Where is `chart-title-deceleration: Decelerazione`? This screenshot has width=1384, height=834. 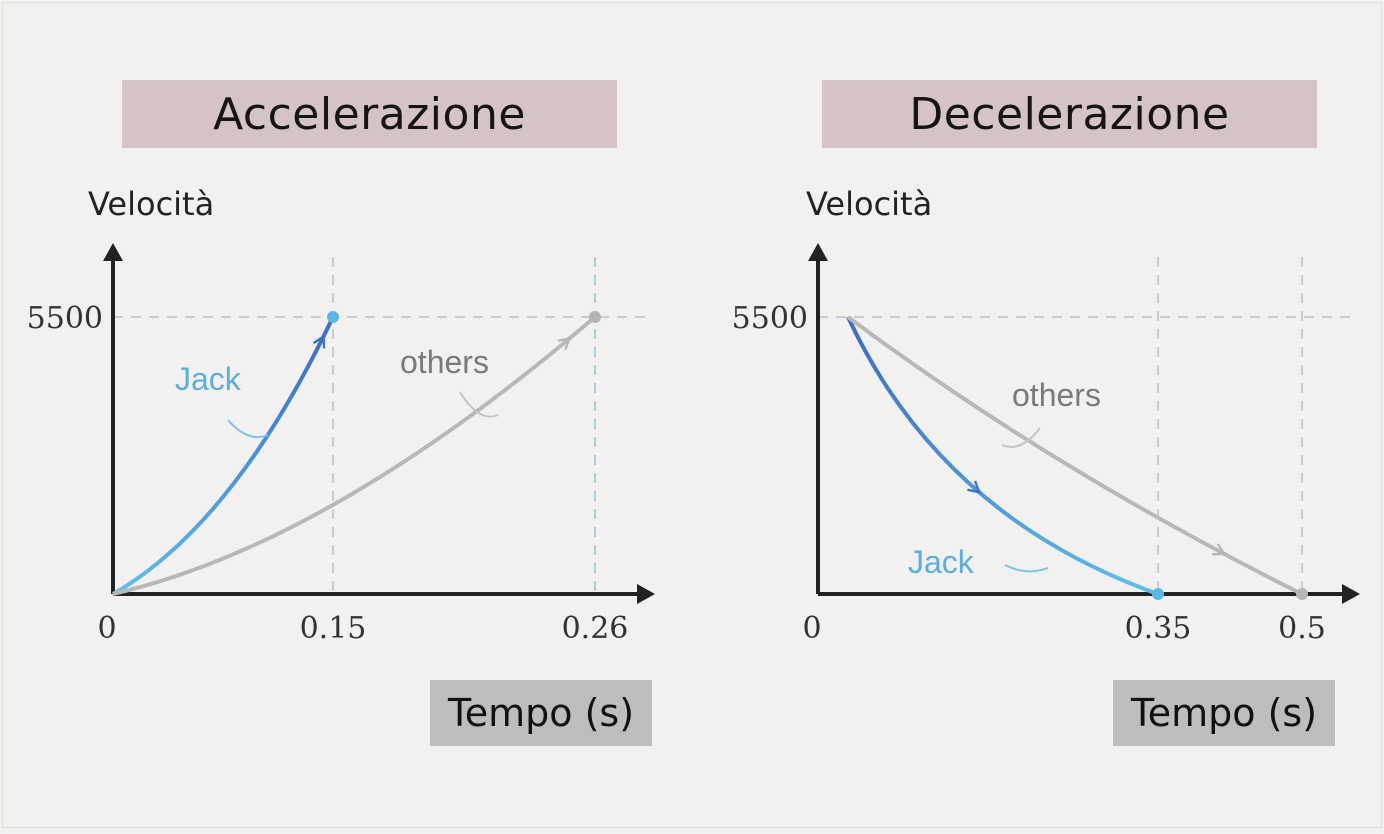 chart-title-deceleration: Decelerazione is located at coordinates (1069, 114).